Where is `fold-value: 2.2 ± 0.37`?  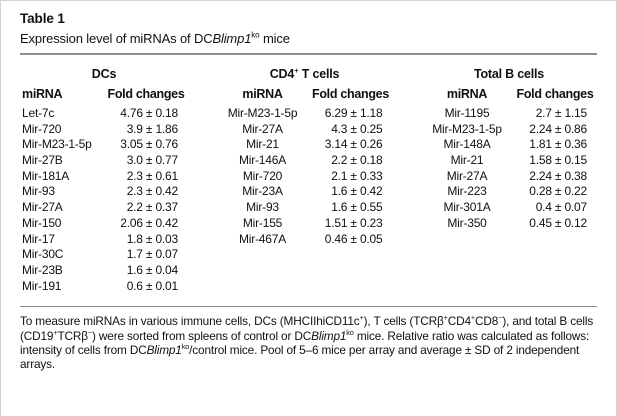 fold-value: 2.2 ± 0.37 is located at coordinates (152, 207).